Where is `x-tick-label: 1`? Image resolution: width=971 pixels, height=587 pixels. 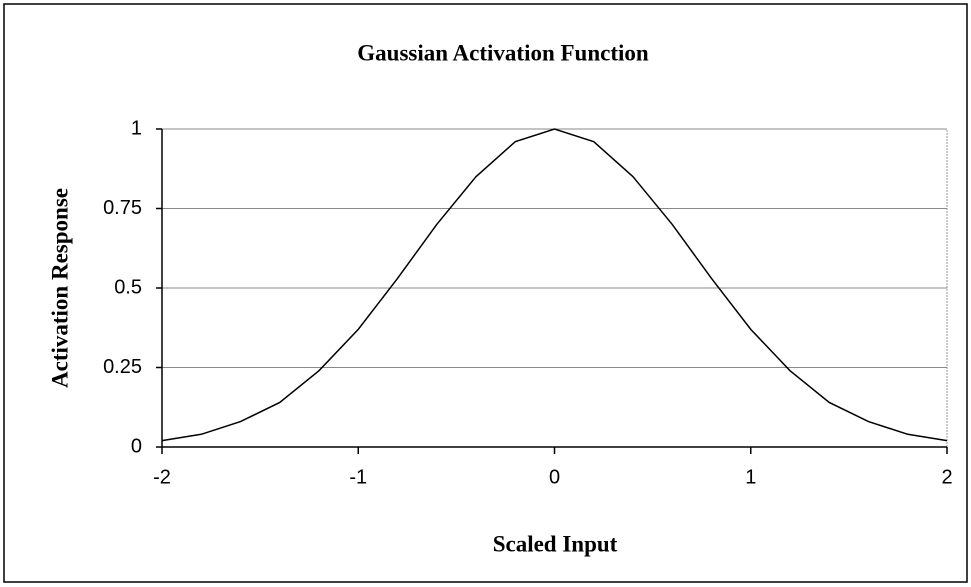 x-tick-label: 1 is located at coordinates (750, 477).